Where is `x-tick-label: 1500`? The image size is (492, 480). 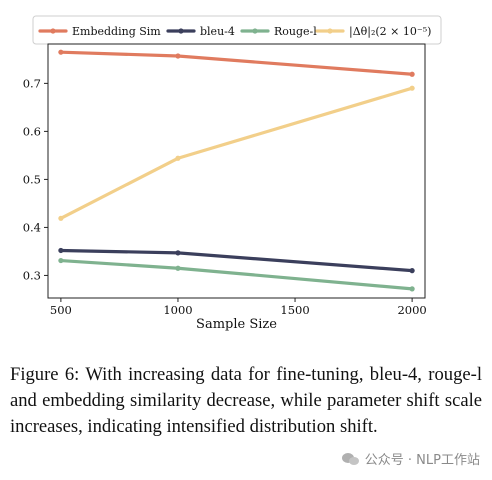 x-tick-label: 1500 is located at coordinates (294, 310).